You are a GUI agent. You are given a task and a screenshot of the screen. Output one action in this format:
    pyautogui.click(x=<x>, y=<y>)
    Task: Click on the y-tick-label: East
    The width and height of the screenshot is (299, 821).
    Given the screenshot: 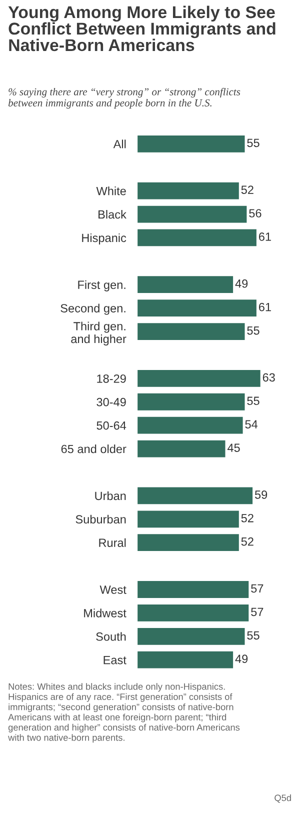 What is the action you would take?
    pyautogui.click(x=115, y=660)
    